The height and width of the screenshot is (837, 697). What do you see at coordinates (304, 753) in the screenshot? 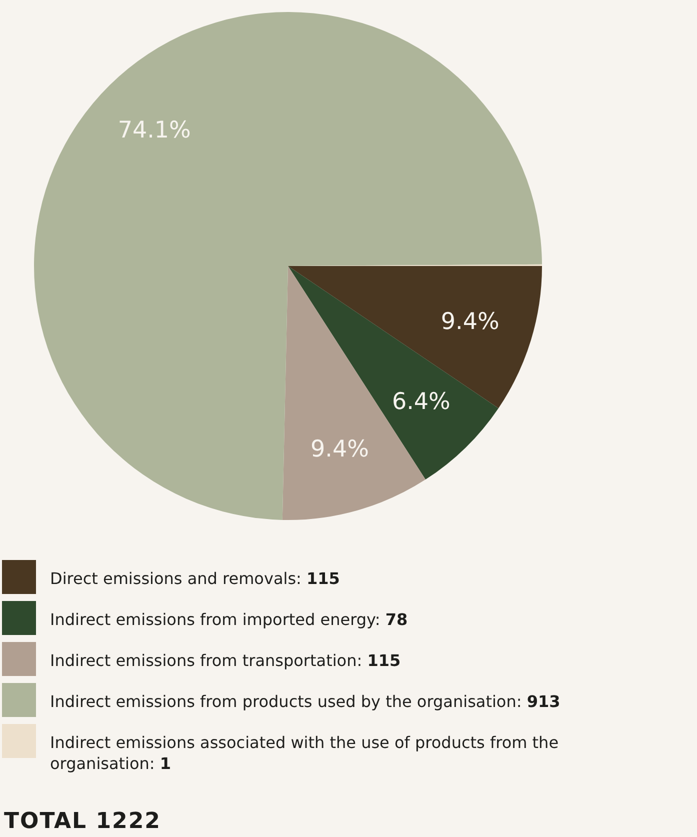
I see `legend-label: Indirect emissions associated with the use of products from the organisation: 1` at bounding box center [304, 753].